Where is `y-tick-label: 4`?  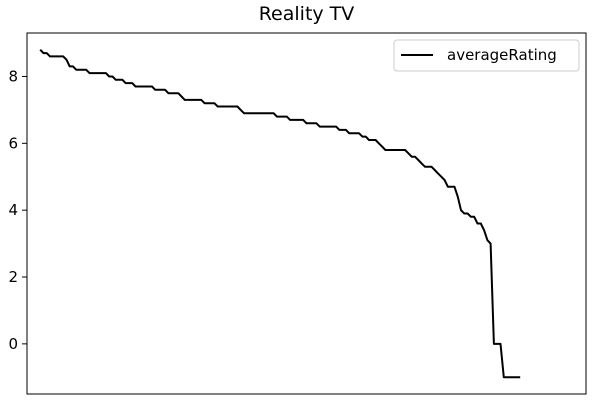 y-tick-label: 4 is located at coordinates (13, 210).